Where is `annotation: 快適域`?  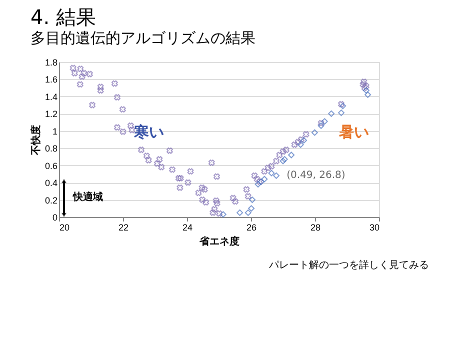
annotation: 快適域 is located at coordinates (87, 197).